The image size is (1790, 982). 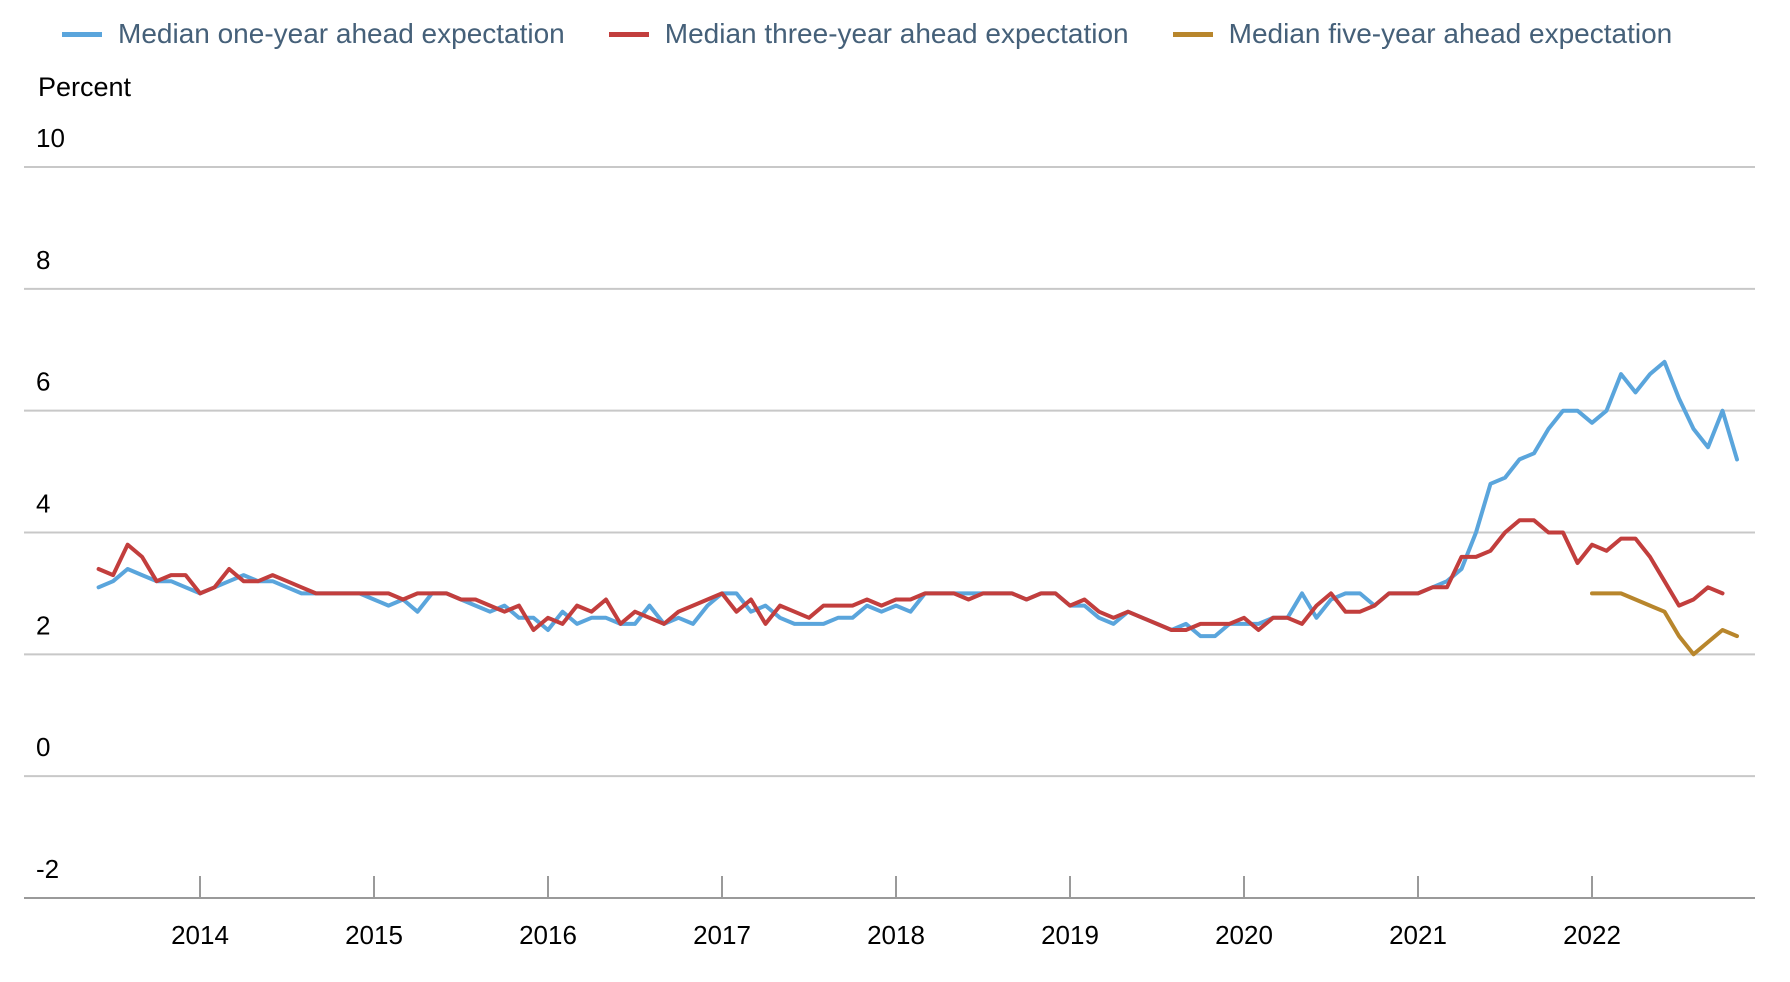 What do you see at coordinates (43, 504) in the screenshot?
I see `y-tick-label: 4` at bounding box center [43, 504].